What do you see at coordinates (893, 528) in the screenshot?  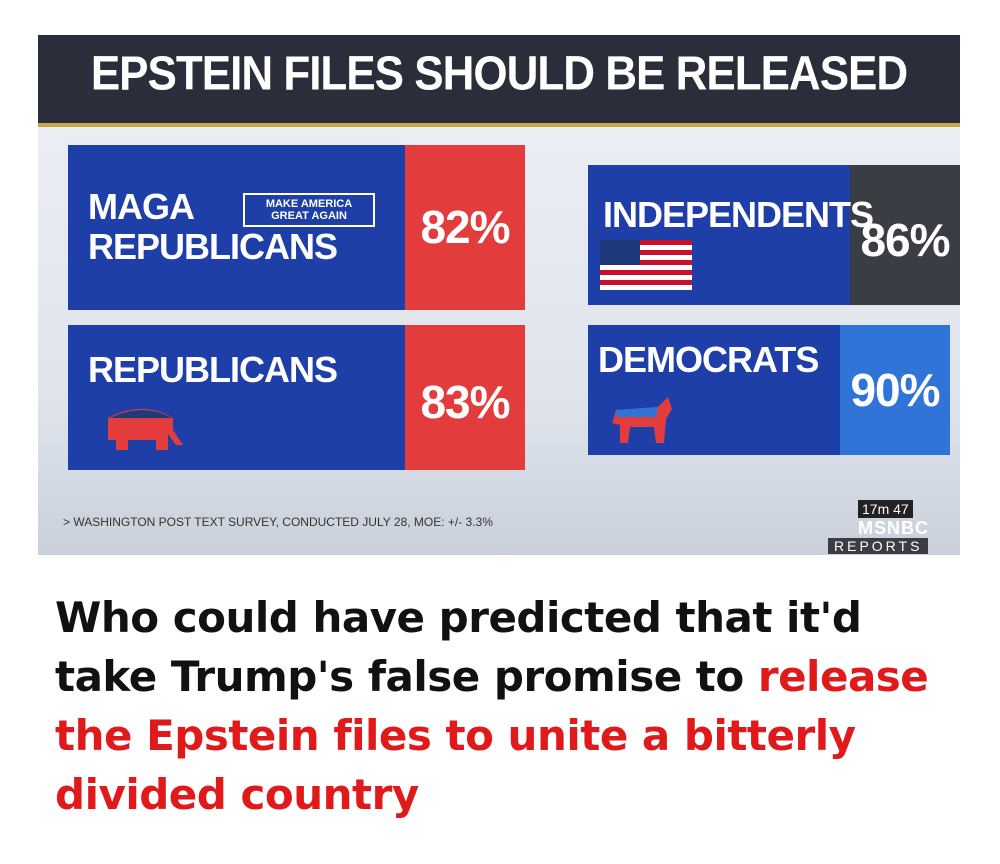 I see `network-logo: MSNBC` at bounding box center [893, 528].